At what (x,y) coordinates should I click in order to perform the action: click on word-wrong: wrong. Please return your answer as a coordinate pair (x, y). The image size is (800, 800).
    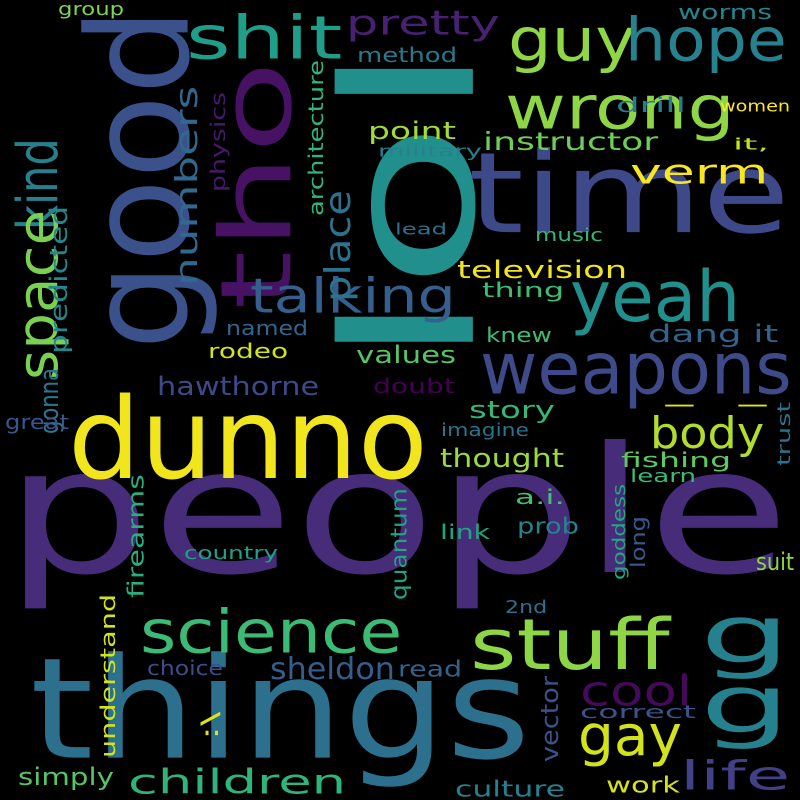
    Looking at the image, I should click on (620, 107).